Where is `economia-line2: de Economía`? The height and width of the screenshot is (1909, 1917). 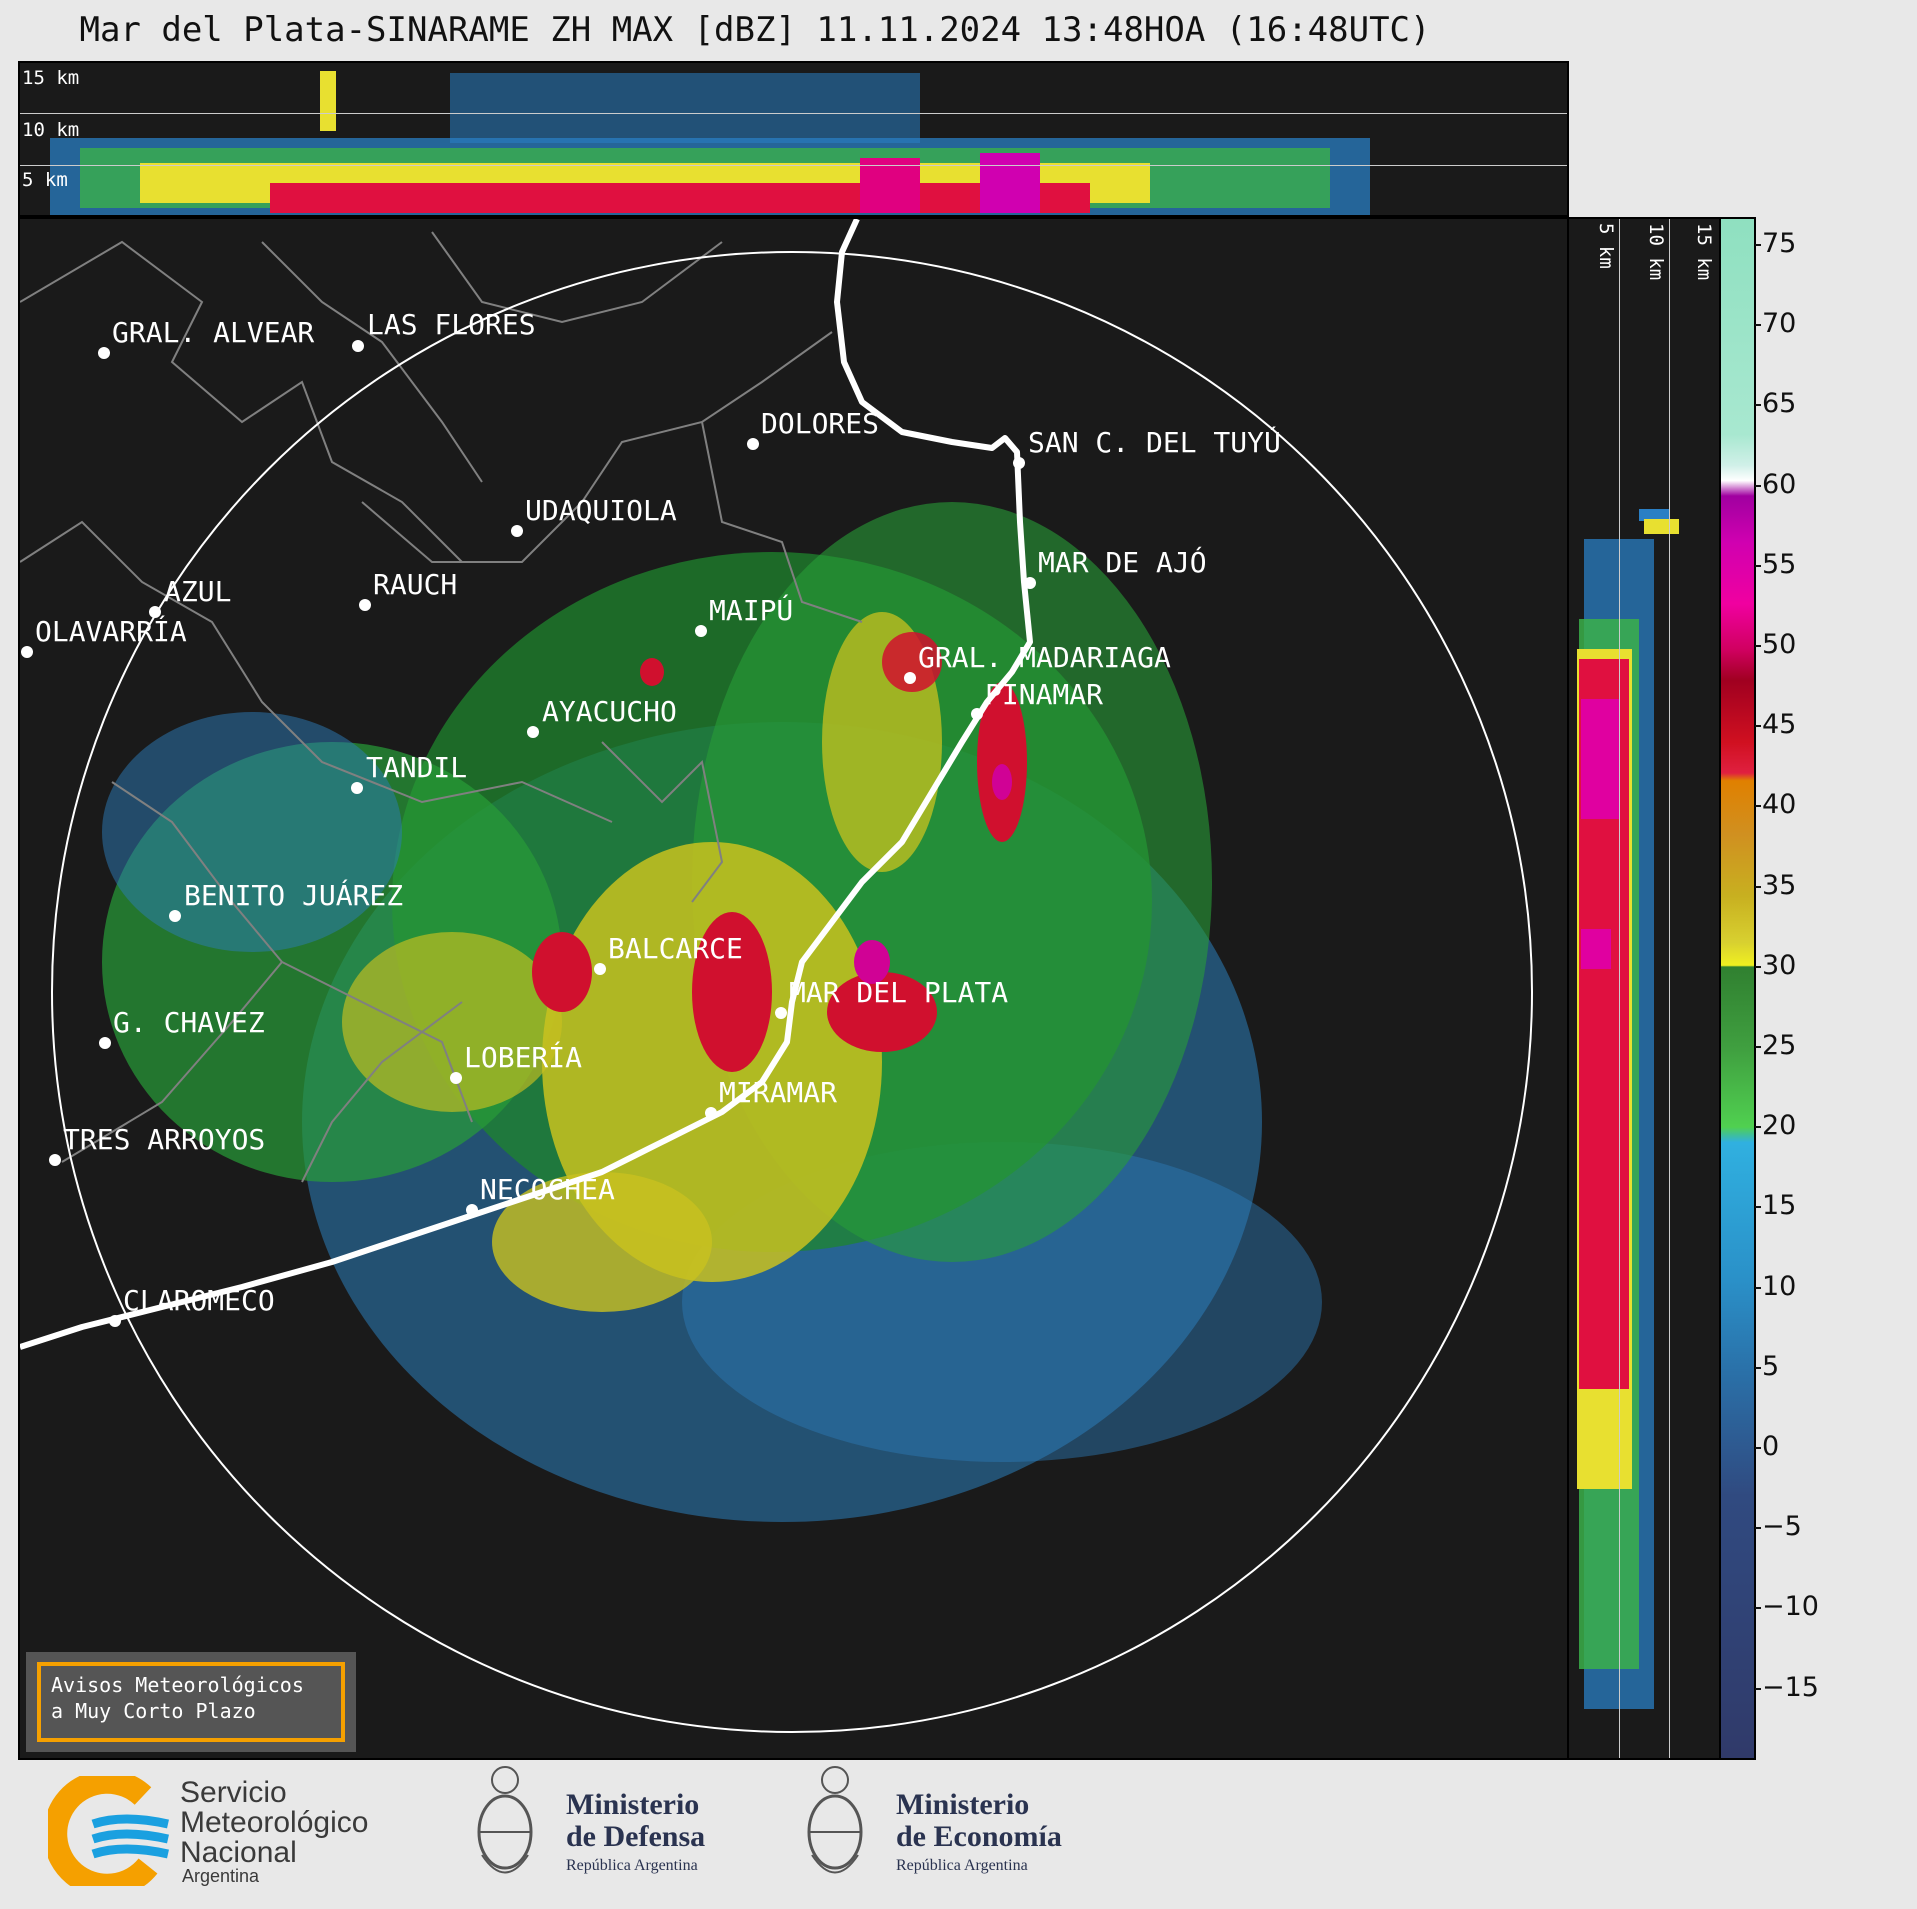
economia-line2: de Economía is located at coordinates (979, 1836).